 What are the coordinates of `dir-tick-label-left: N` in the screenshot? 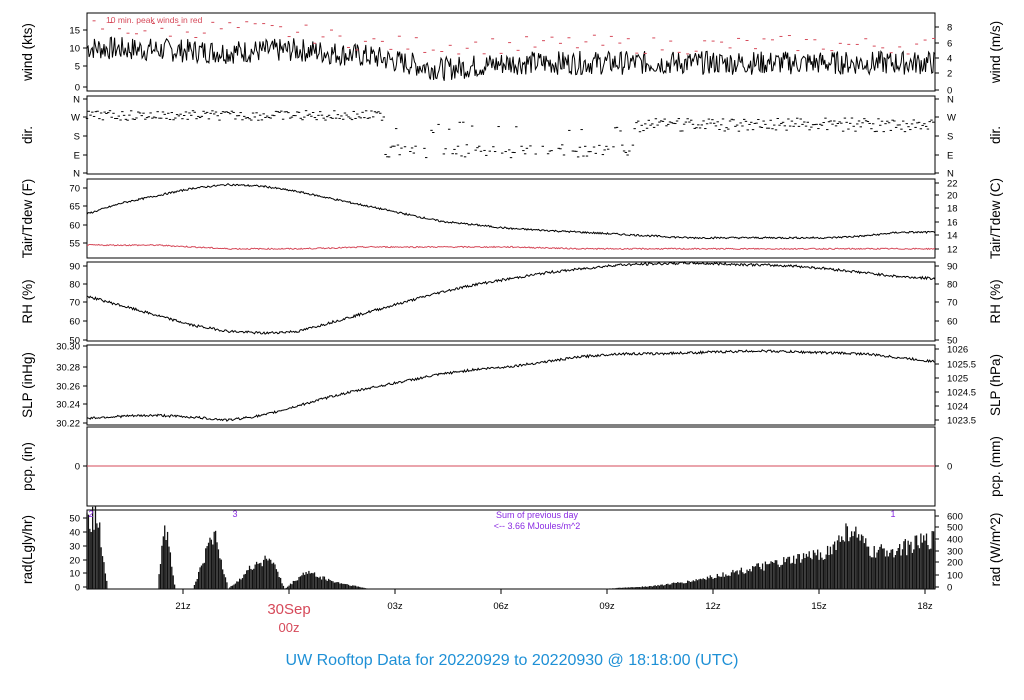 It's located at (76, 100).